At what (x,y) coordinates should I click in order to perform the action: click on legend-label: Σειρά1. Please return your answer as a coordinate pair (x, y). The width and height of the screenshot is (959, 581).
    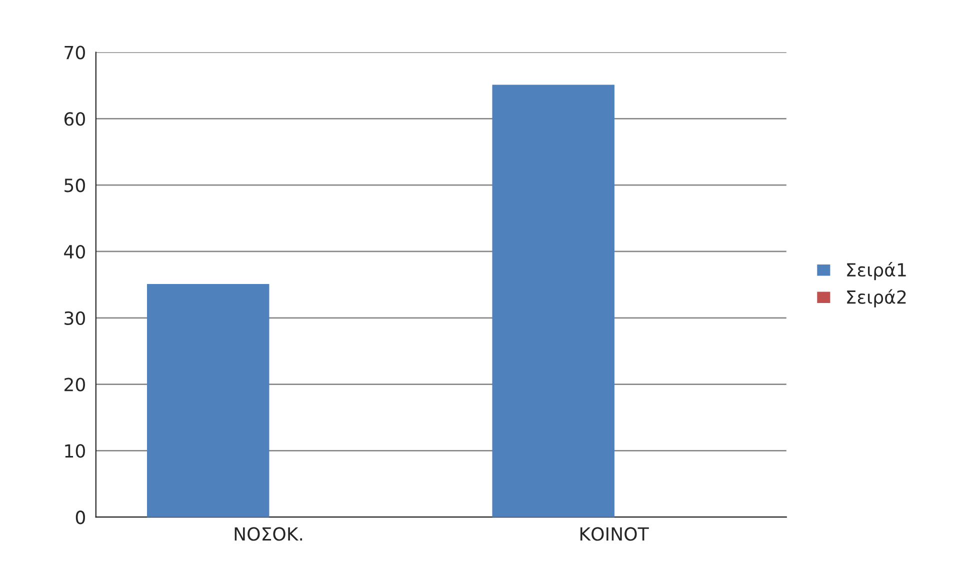
    Looking at the image, I should click on (876, 271).